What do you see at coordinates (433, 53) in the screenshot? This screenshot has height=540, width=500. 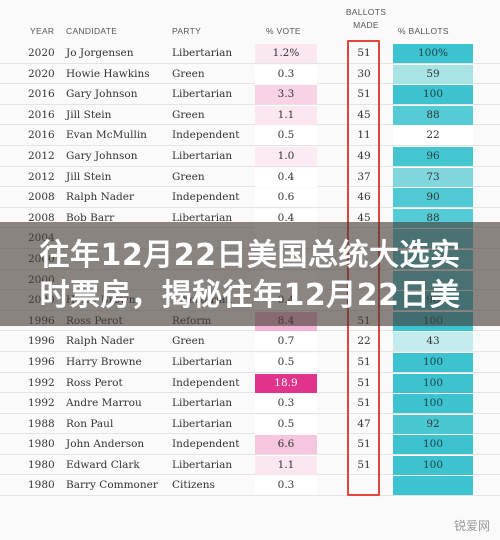 I see `cell-ballots-pct: 100%` at bounding box center [433, 53].